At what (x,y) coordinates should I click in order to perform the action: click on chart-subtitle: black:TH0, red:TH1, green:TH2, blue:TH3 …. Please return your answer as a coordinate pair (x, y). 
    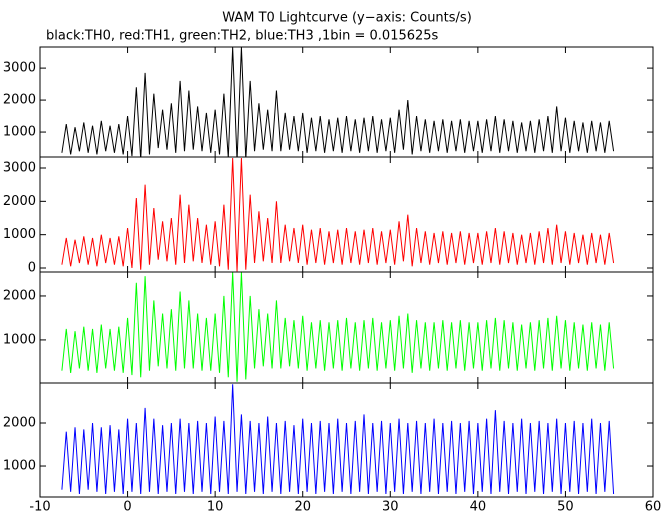
    Looking at the image, I should click on (242, 36).